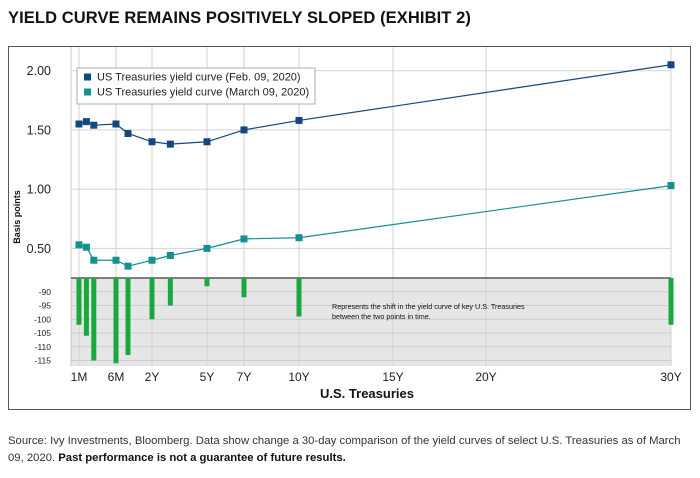  I want to click on y-tick-label: 2.00, so click(39, 71).